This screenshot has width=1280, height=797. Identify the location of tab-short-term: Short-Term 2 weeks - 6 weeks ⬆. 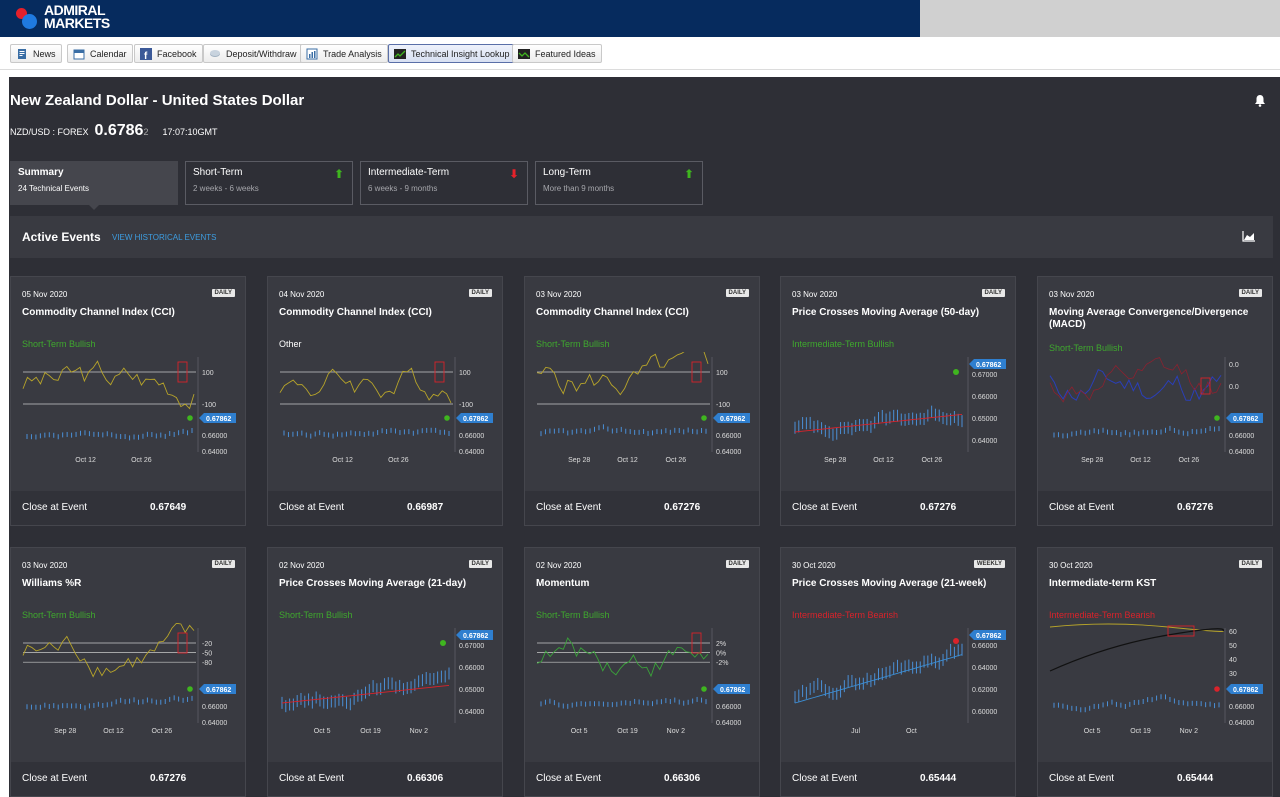
(269, 183).